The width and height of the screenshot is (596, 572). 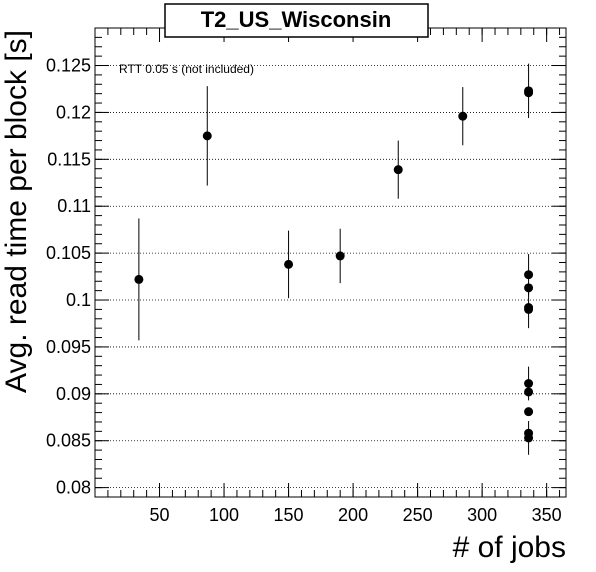 I want to click on x-tick-label: 350, so click(x=547, y=515).